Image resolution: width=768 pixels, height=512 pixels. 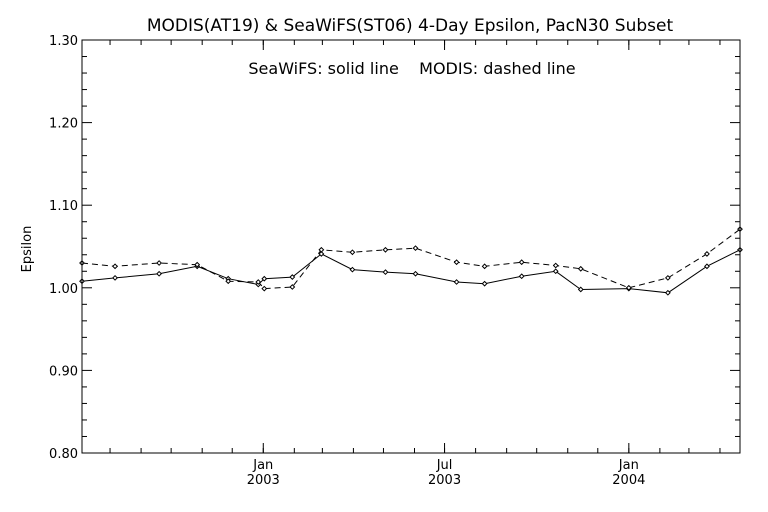 What do you see at coordinates (444, 465) in the screenshot?
I see `x-tick-label-month: Jul` at bounding box center [444, 465].